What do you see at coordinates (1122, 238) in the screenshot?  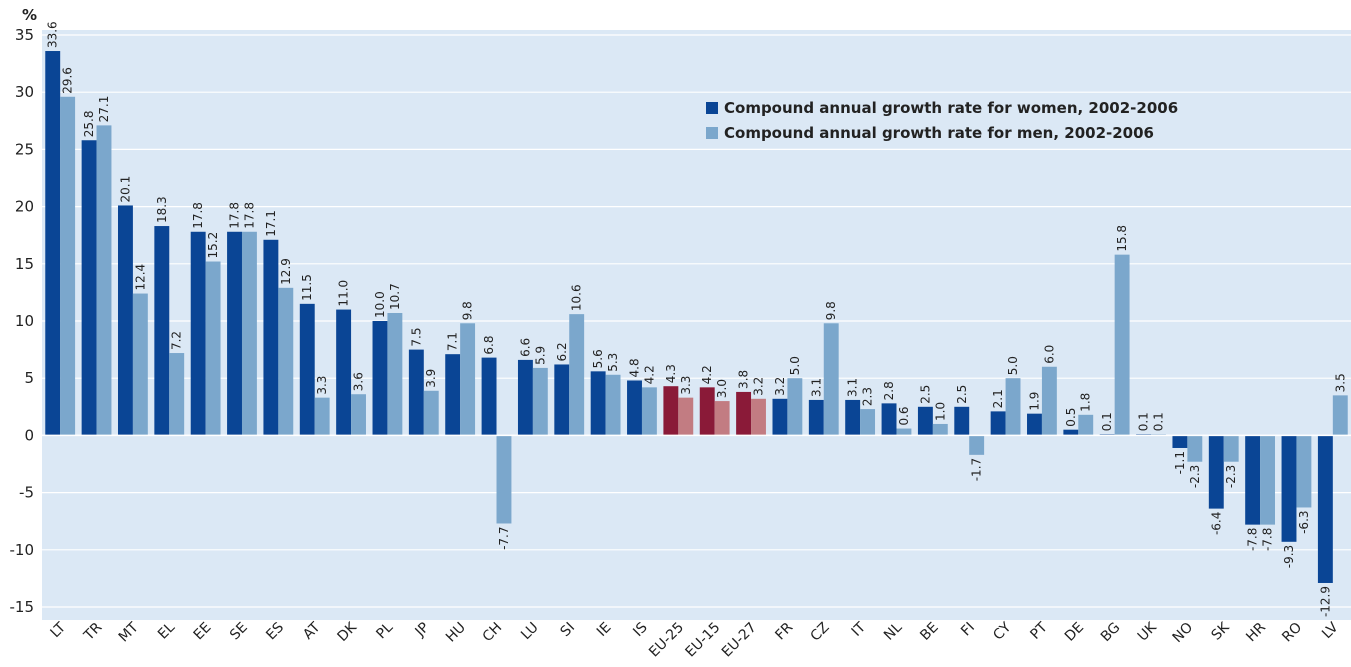 I see `data-label: 15.8` at bounding box center [1122, 238].